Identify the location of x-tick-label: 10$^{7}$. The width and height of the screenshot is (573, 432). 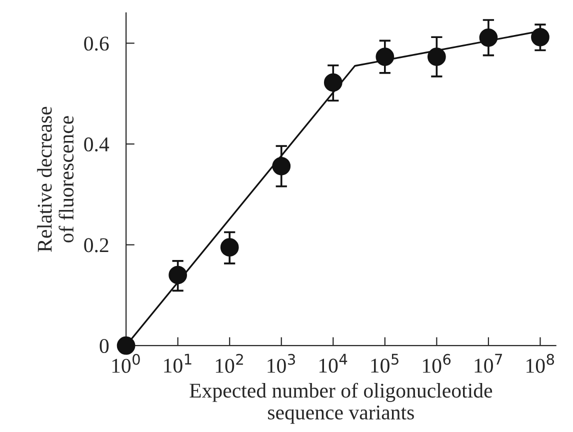
(488, 363).